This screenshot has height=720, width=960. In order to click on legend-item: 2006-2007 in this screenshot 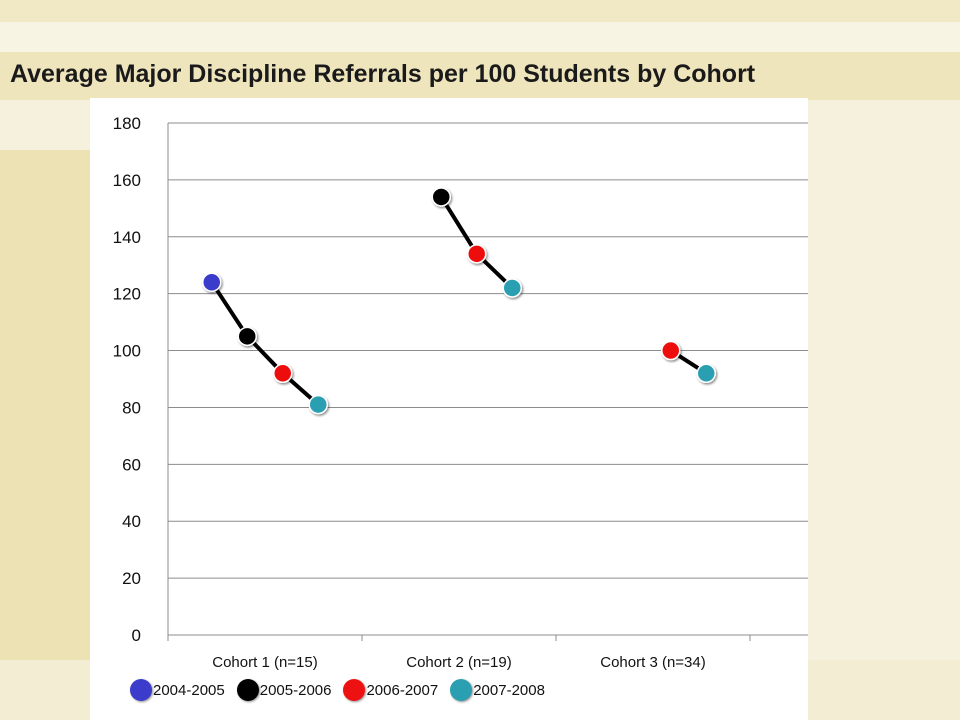, I will do `click(390, 690)`.